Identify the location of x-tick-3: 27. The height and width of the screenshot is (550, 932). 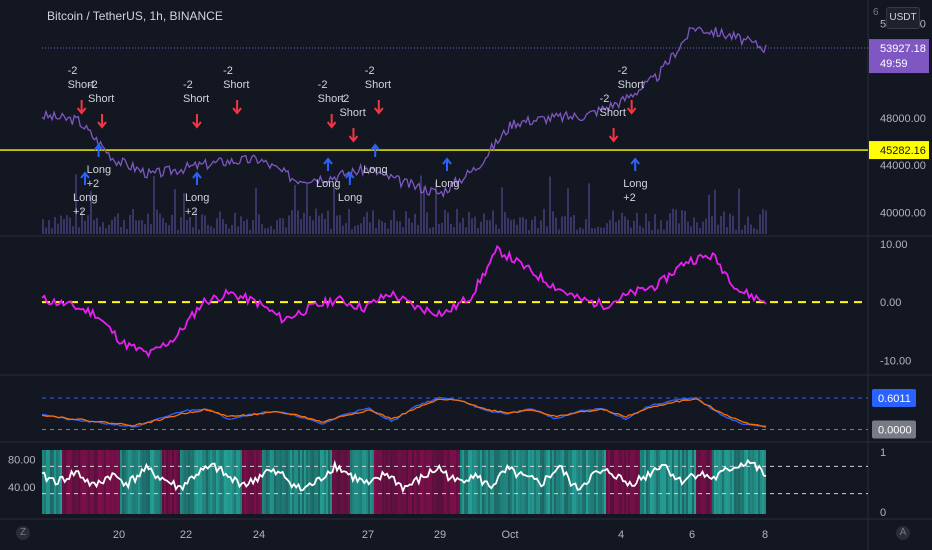
(368, 535).